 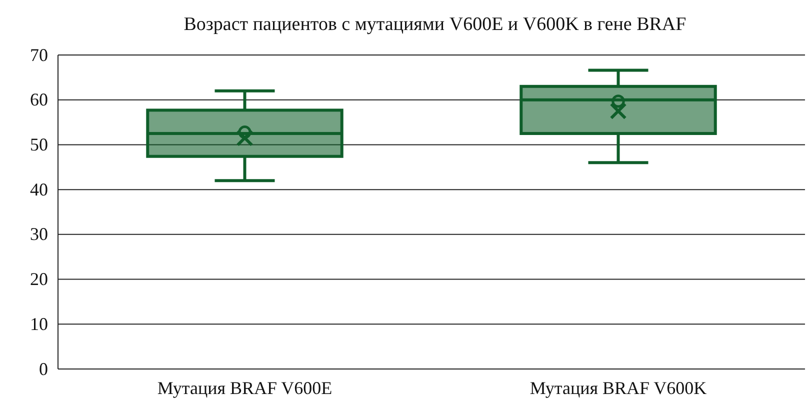 What do you see at coordinates (39, 100) in the screenshot?
I see `y-tick-label: 60` at bounding box center [39, 100].